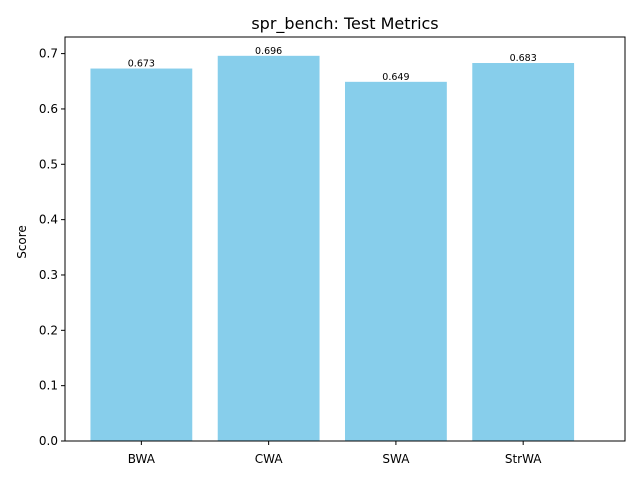 The width and height of the screenshot is (640, 480). What do you see at coordinates (141, 255) in the screenshot?
I see `bar-bwa` at bounding box center [141, 255].